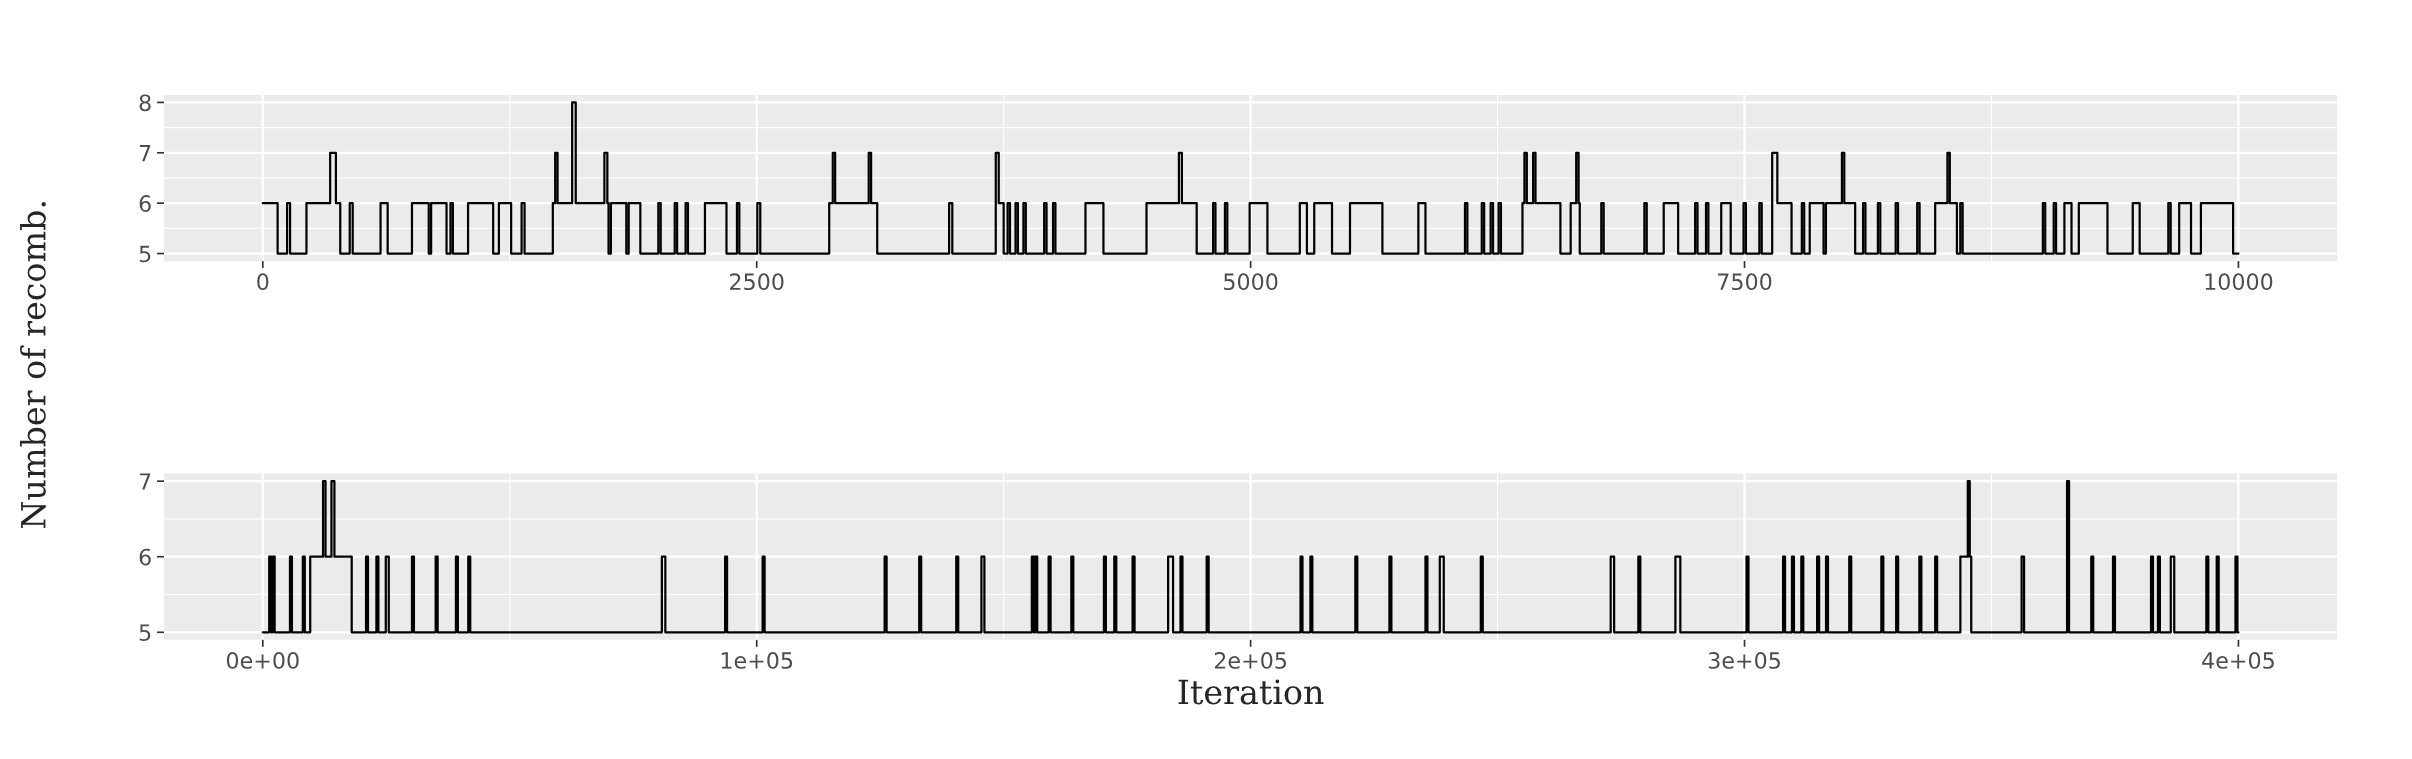 The width and height of the screenshot is (2412, 759). Describe the element at coordinates (1251, 282) in the screenshot. I see `x-tick-label: 5000` at that location.